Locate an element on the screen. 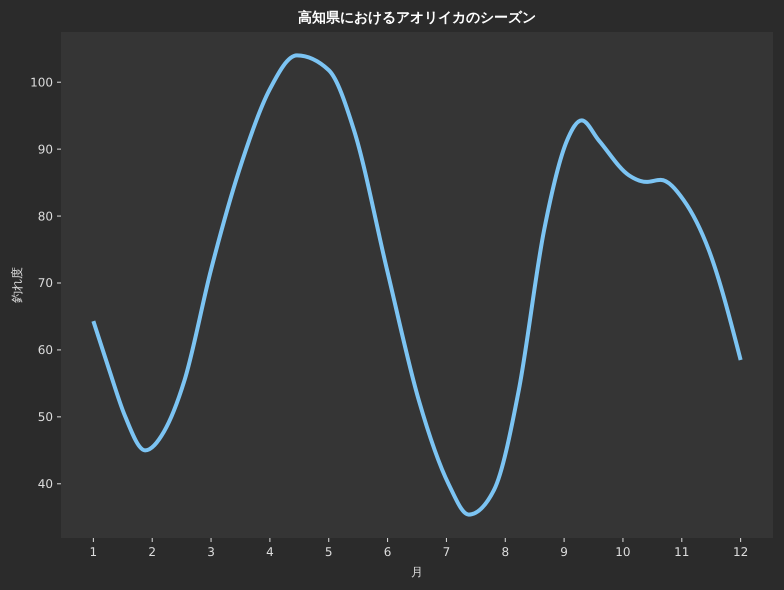 The image size is (784, 590). y-tick-label: 80 is located at coordinates (45, 216).